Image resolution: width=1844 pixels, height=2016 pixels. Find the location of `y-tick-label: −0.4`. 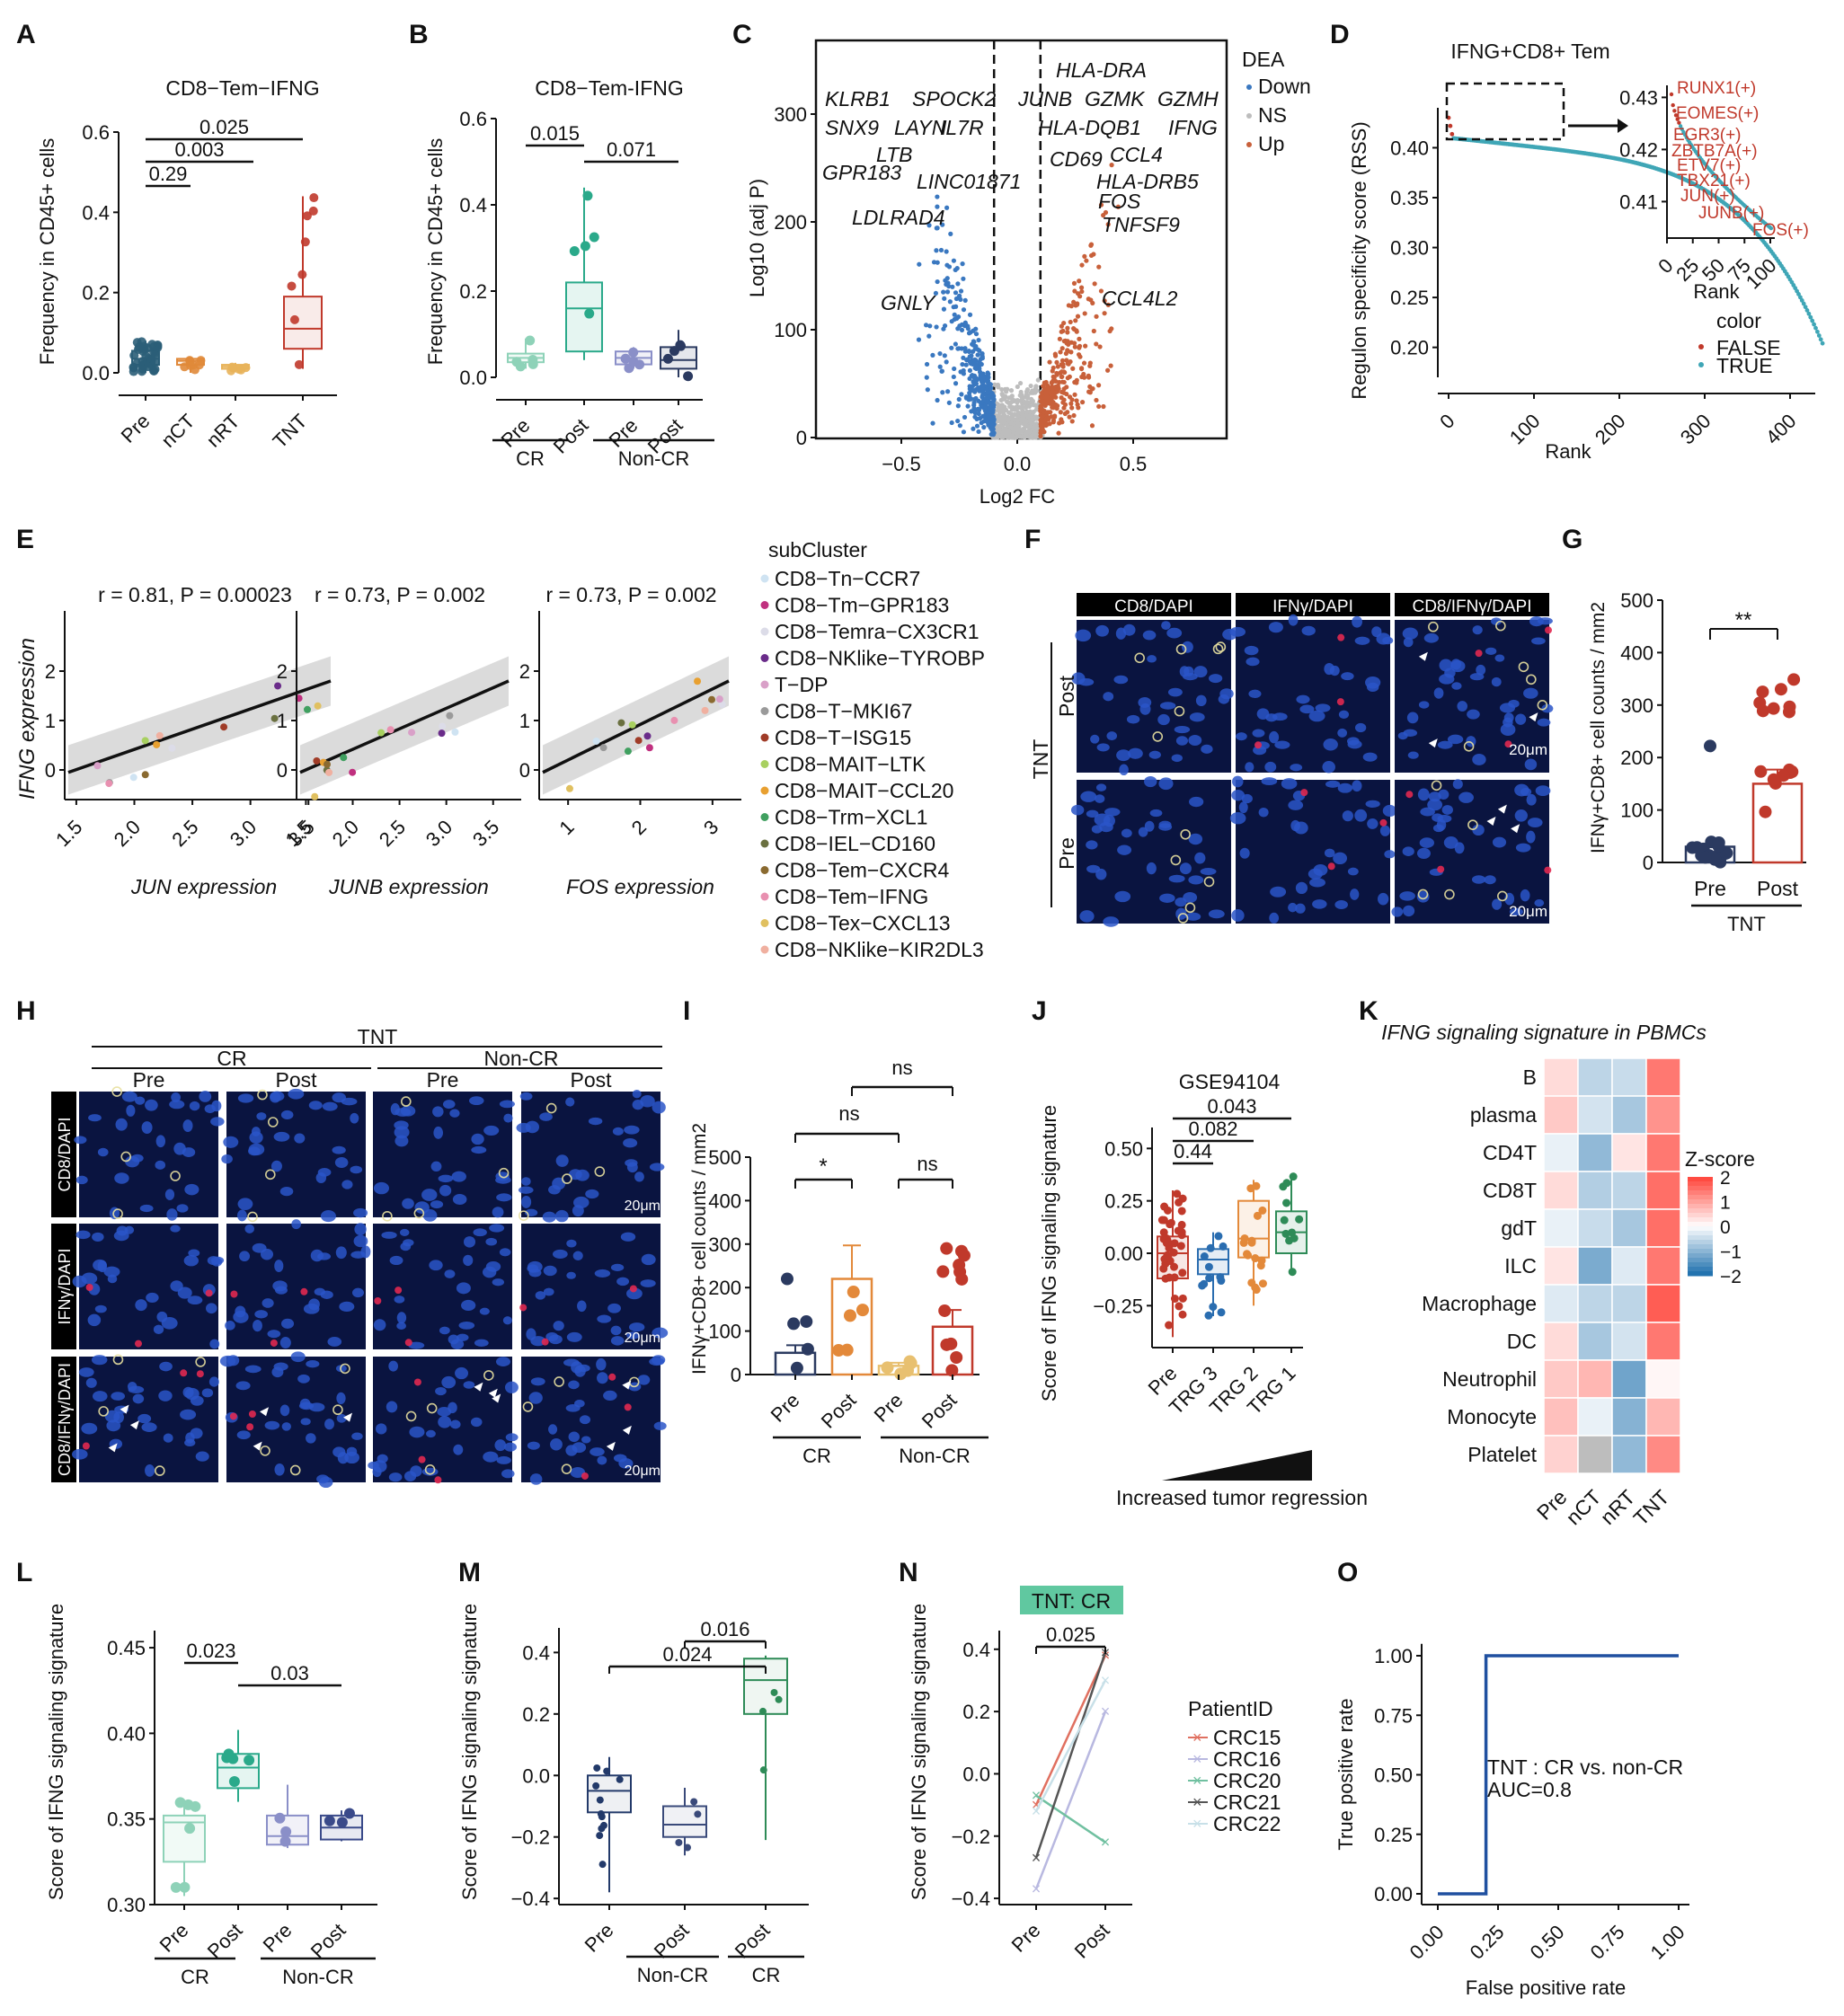

y-tick-label: −0.4 is located at coordinates (971, 1899).